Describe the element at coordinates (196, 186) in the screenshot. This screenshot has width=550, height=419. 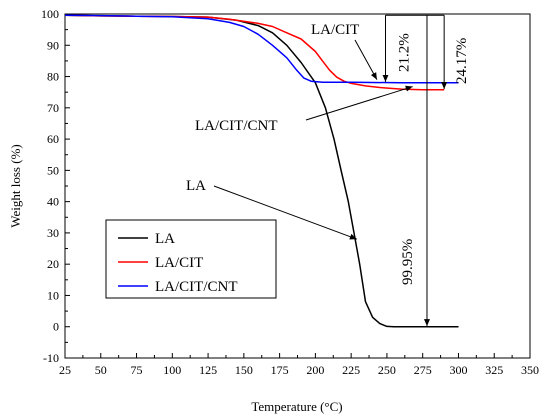
I see `annotation-label-la: LA` at that location.